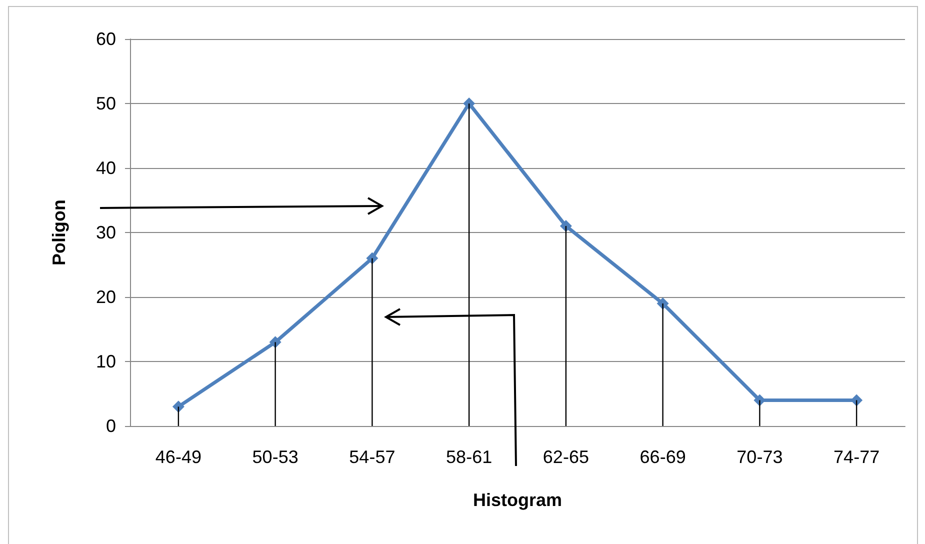 This screenshot has width=925, height=544. What do you see at coordinates (469, 457) in the screenshot?
I see `x-tick-label: 58-61` at bounding box center [469, 457].